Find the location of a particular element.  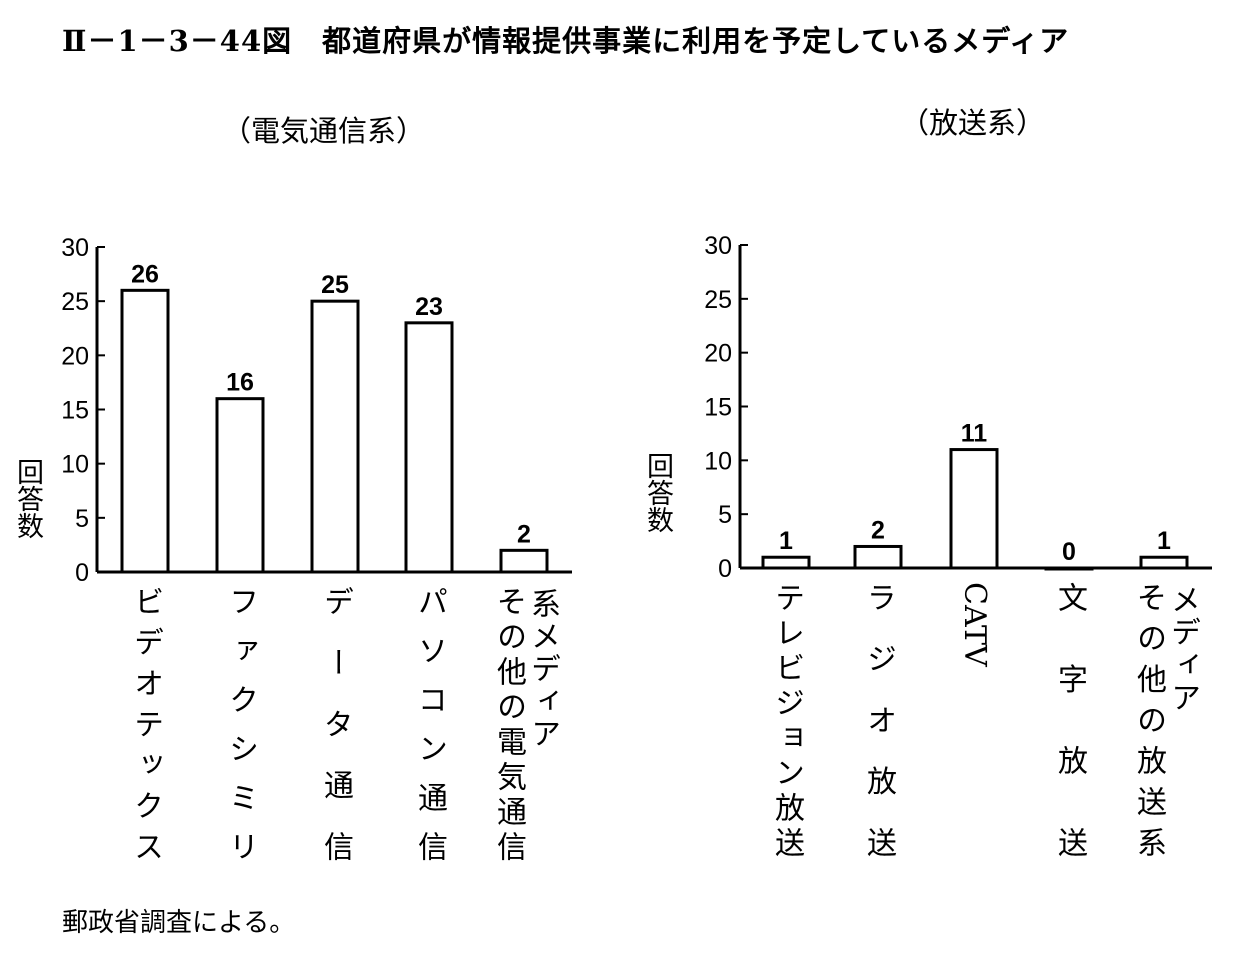

right-chart-subtitle: （放送系） is located at coordinates (973, 123).